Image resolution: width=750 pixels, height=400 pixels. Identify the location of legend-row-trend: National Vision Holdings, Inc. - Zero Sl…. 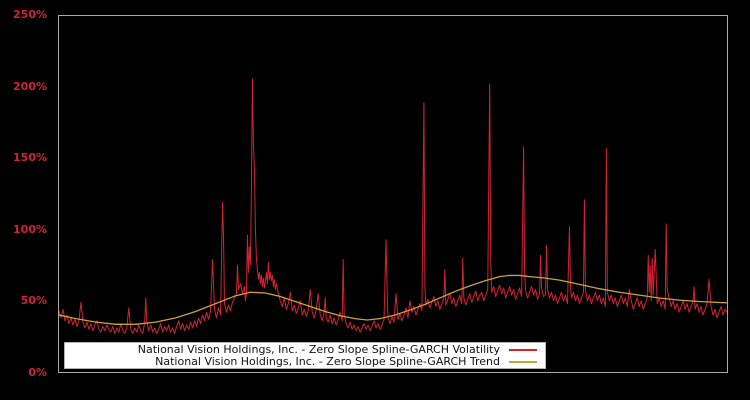
(304, 361).